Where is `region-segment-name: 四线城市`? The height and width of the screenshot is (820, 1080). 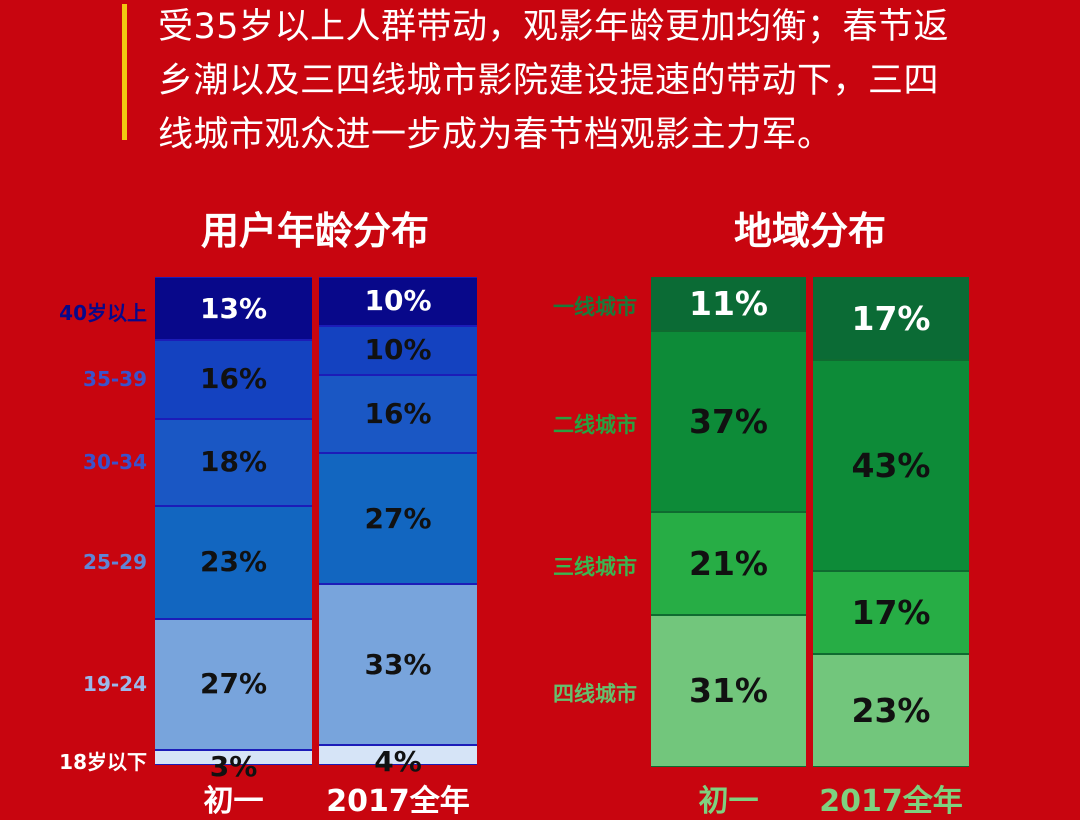 region-segment-name: 四线城市 is located at coordinates (595, 694).